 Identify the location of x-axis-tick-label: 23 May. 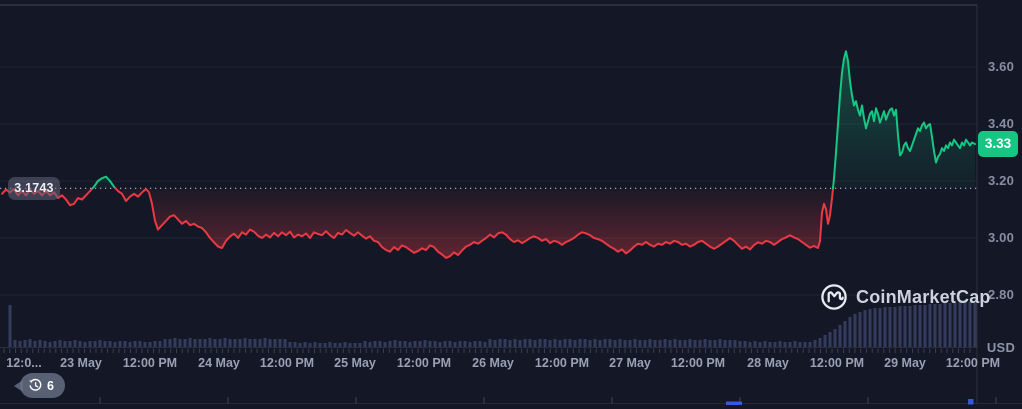
(81, 363).